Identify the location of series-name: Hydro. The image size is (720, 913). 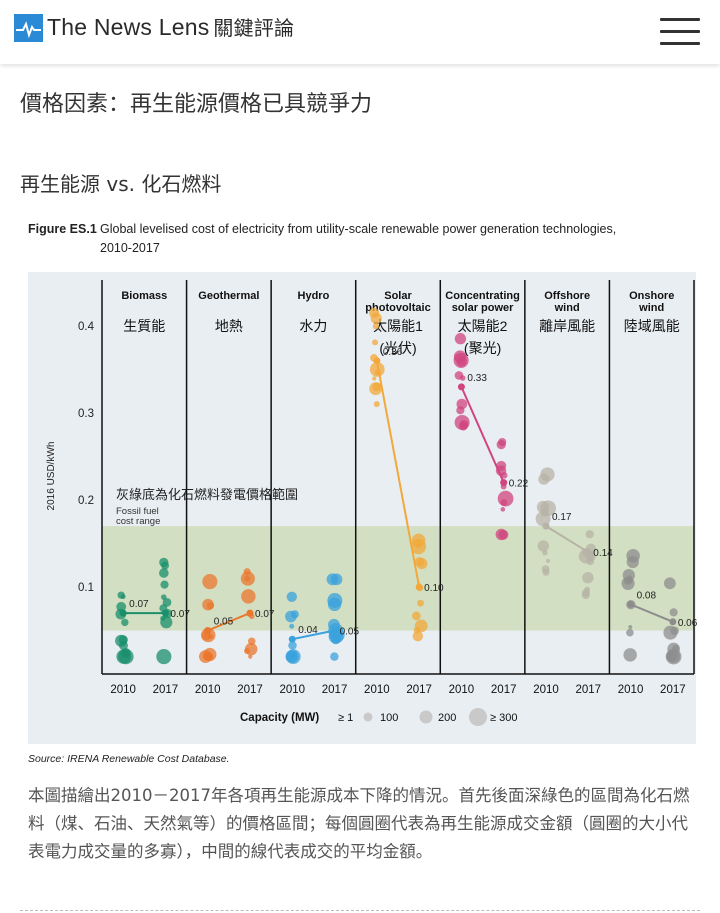
(314, 296).